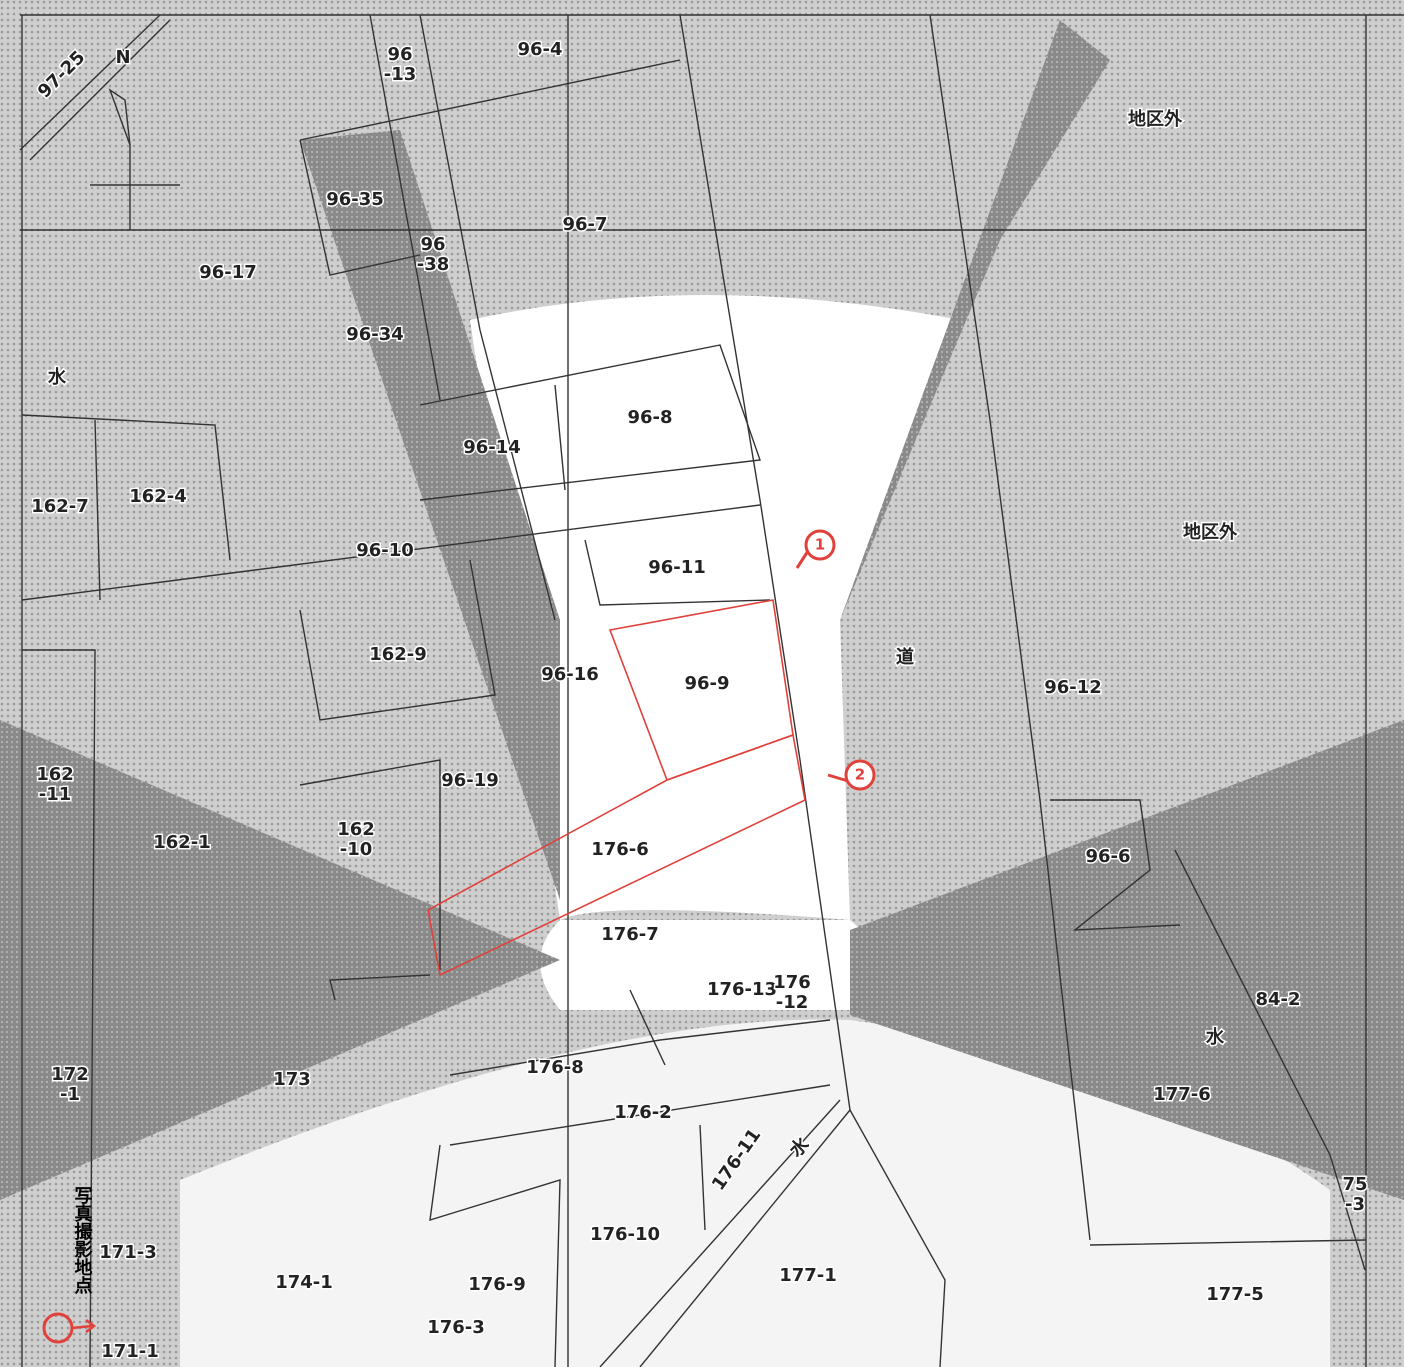  What do you see at coordinates (182, 842) in the screenshot?
I see `parcel-label: 162-1` at bounding box center [182, 842].